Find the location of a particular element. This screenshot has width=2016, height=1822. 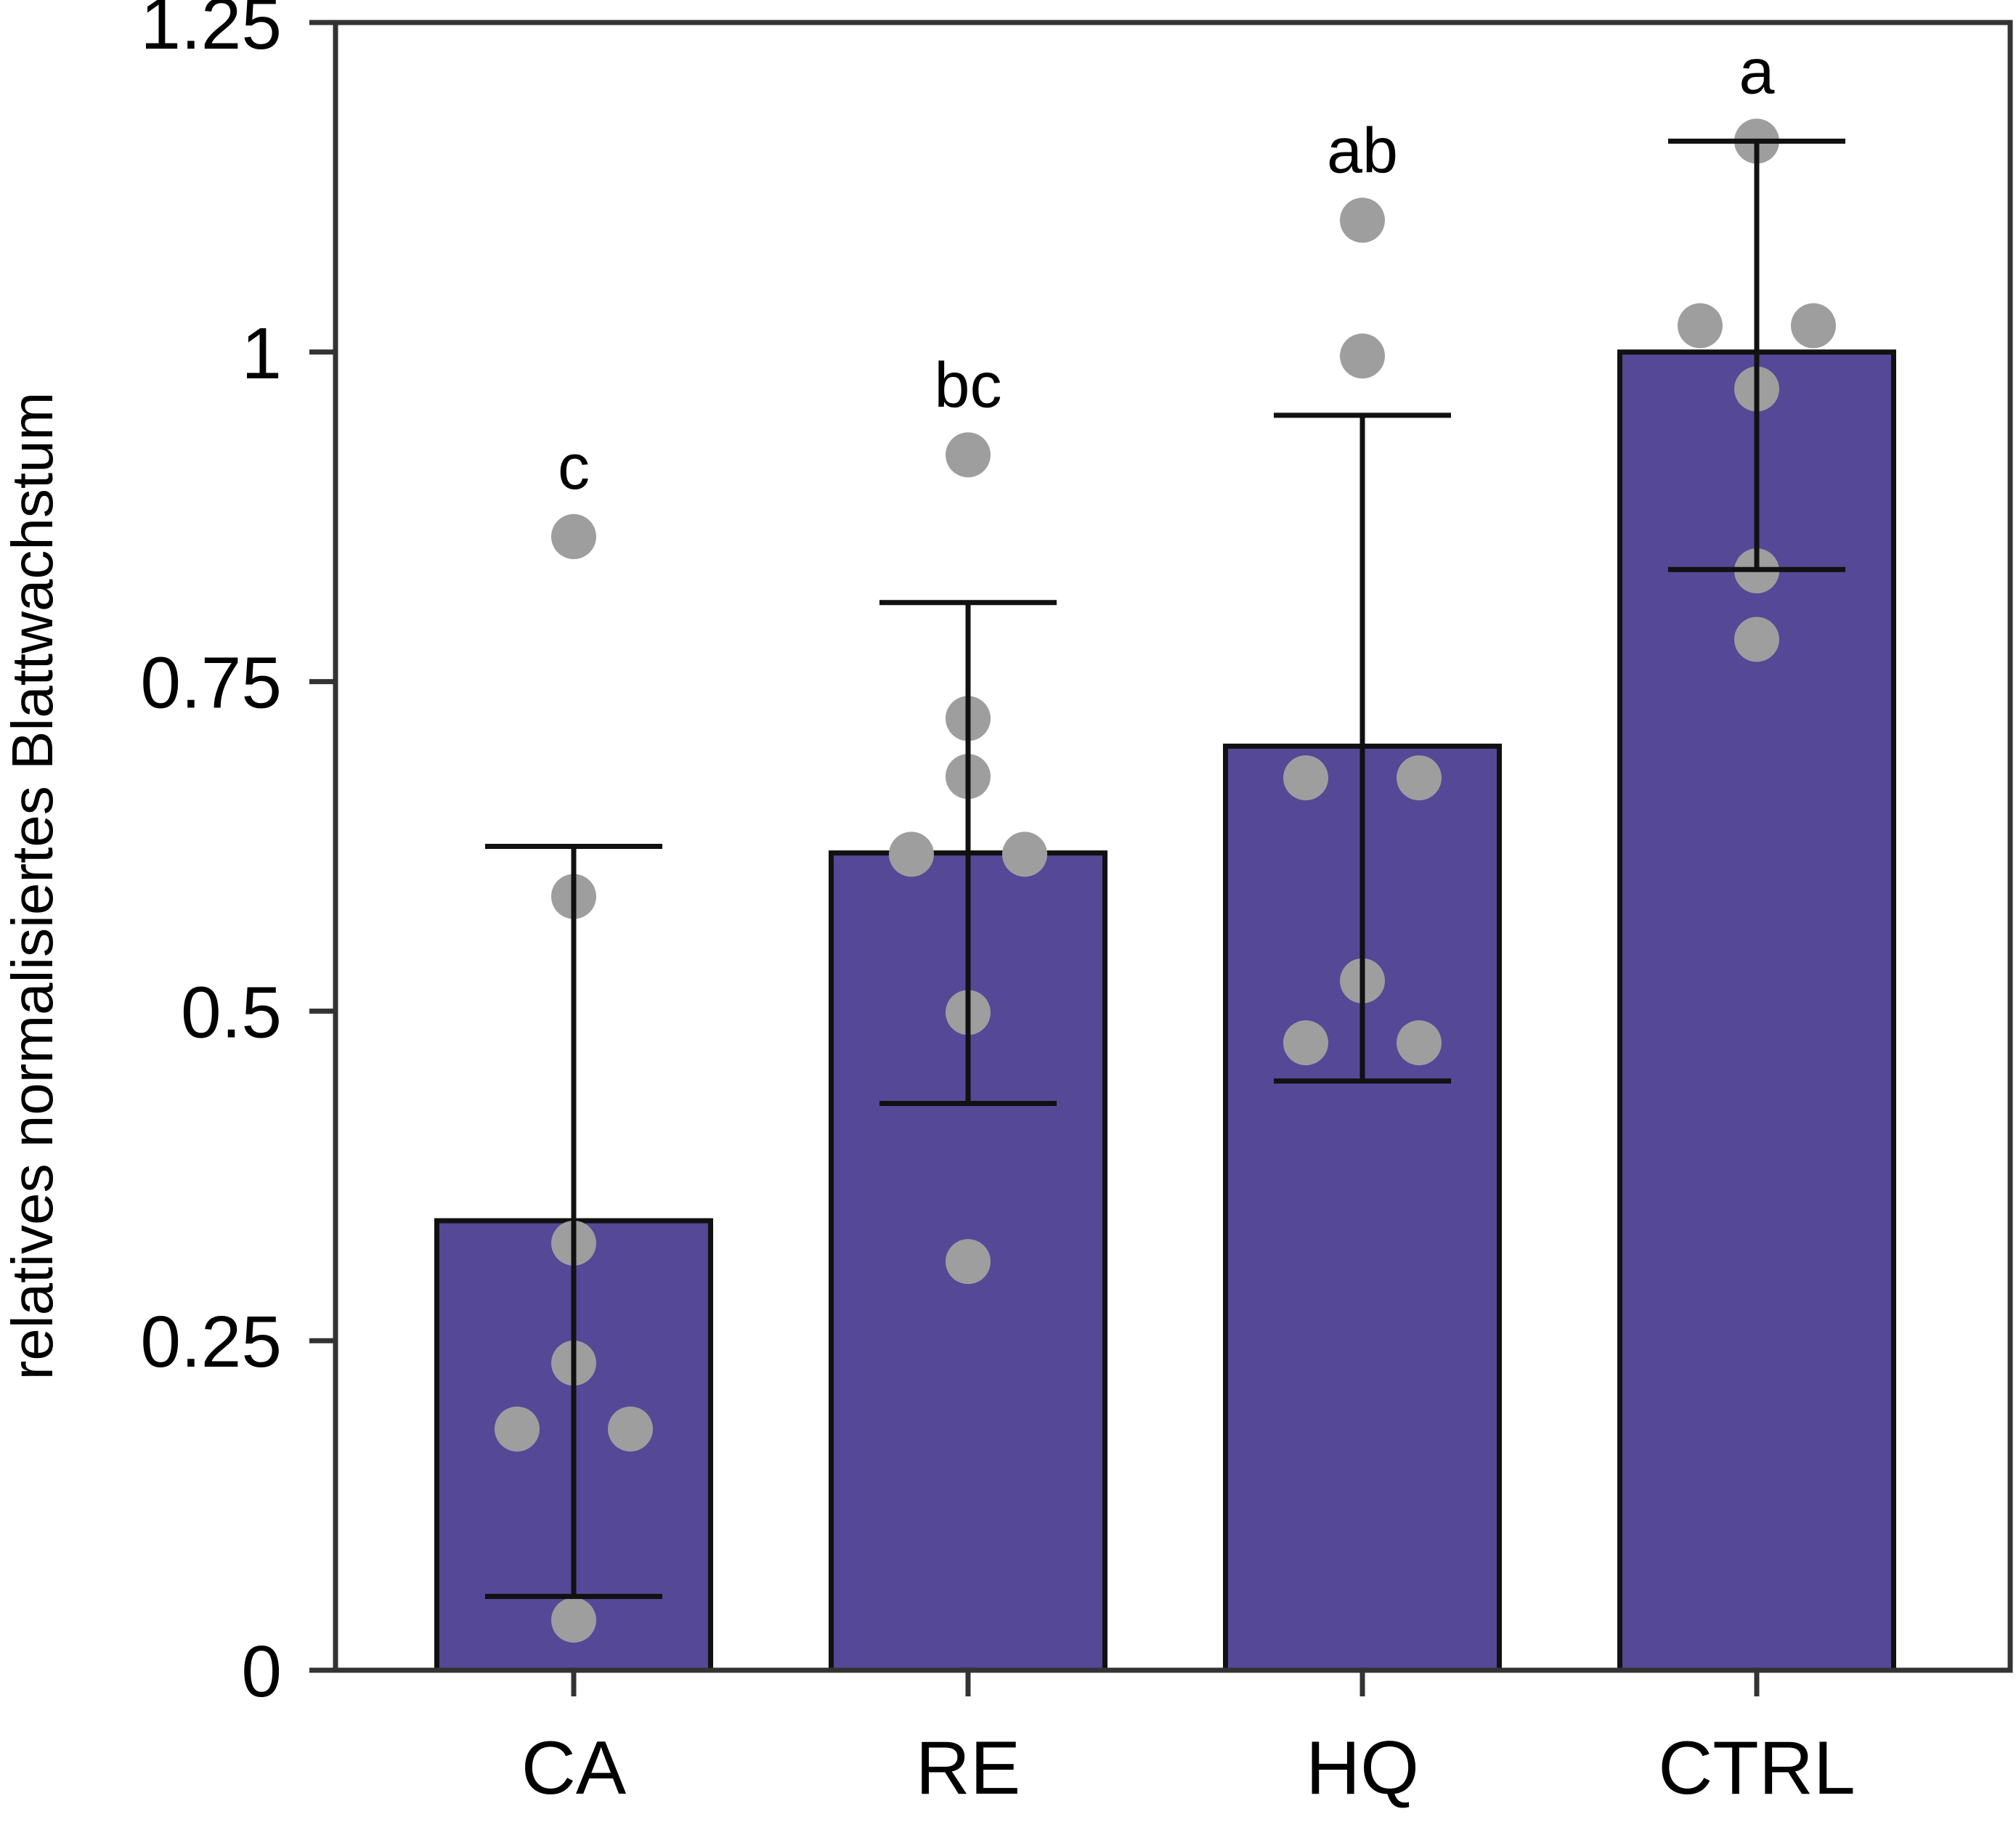

x-axis: CA RE HQ CTRL is located at coordinates (1188, 1740).